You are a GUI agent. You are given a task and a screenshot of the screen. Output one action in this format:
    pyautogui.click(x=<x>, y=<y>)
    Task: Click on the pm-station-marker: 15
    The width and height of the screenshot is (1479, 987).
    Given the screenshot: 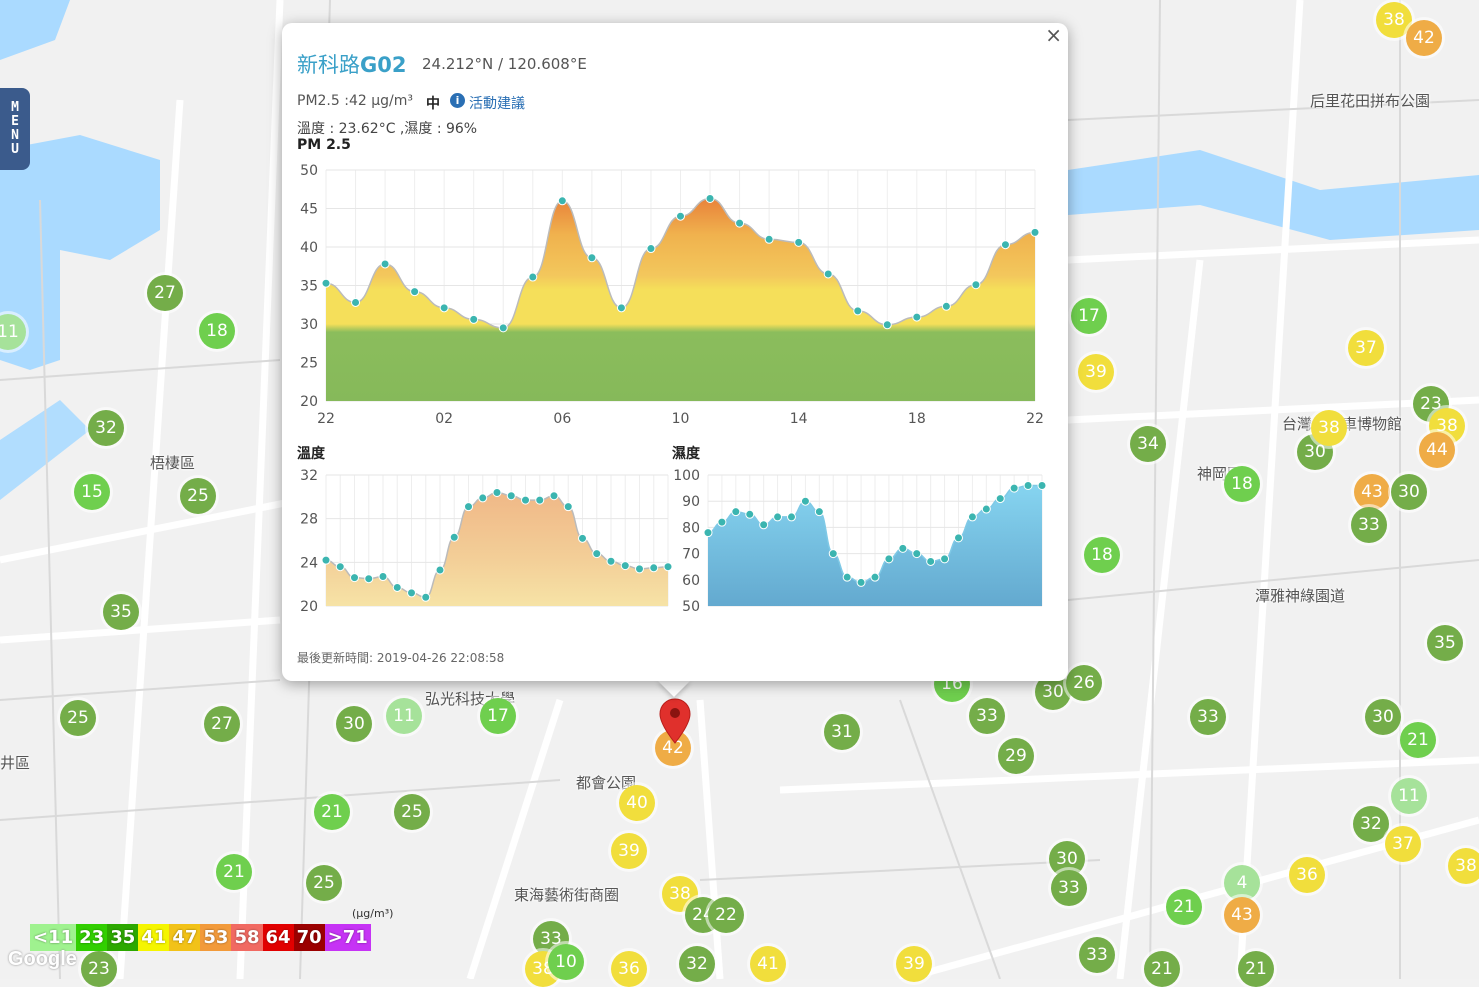 What is the action you would take?
    pyautogui.click(x=92, y=492)
    